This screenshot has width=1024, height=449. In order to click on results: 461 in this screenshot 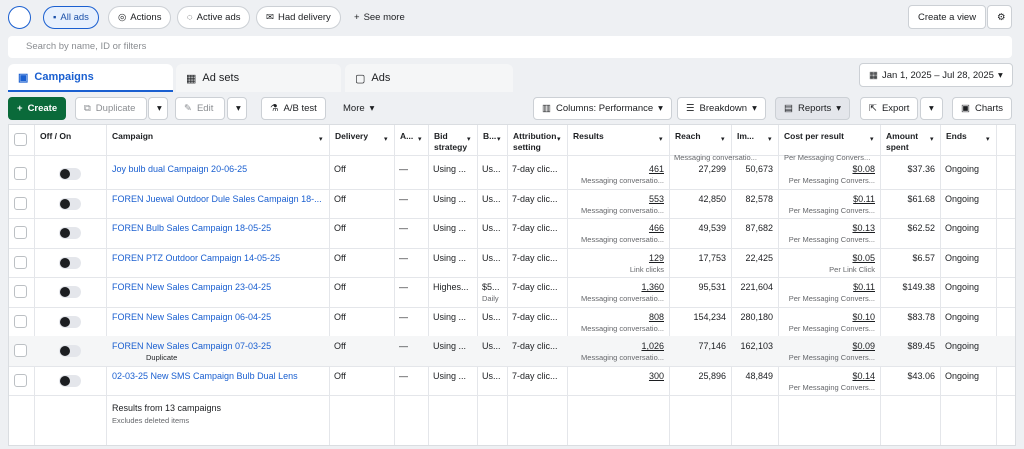, I will do `click(656, 169)`.